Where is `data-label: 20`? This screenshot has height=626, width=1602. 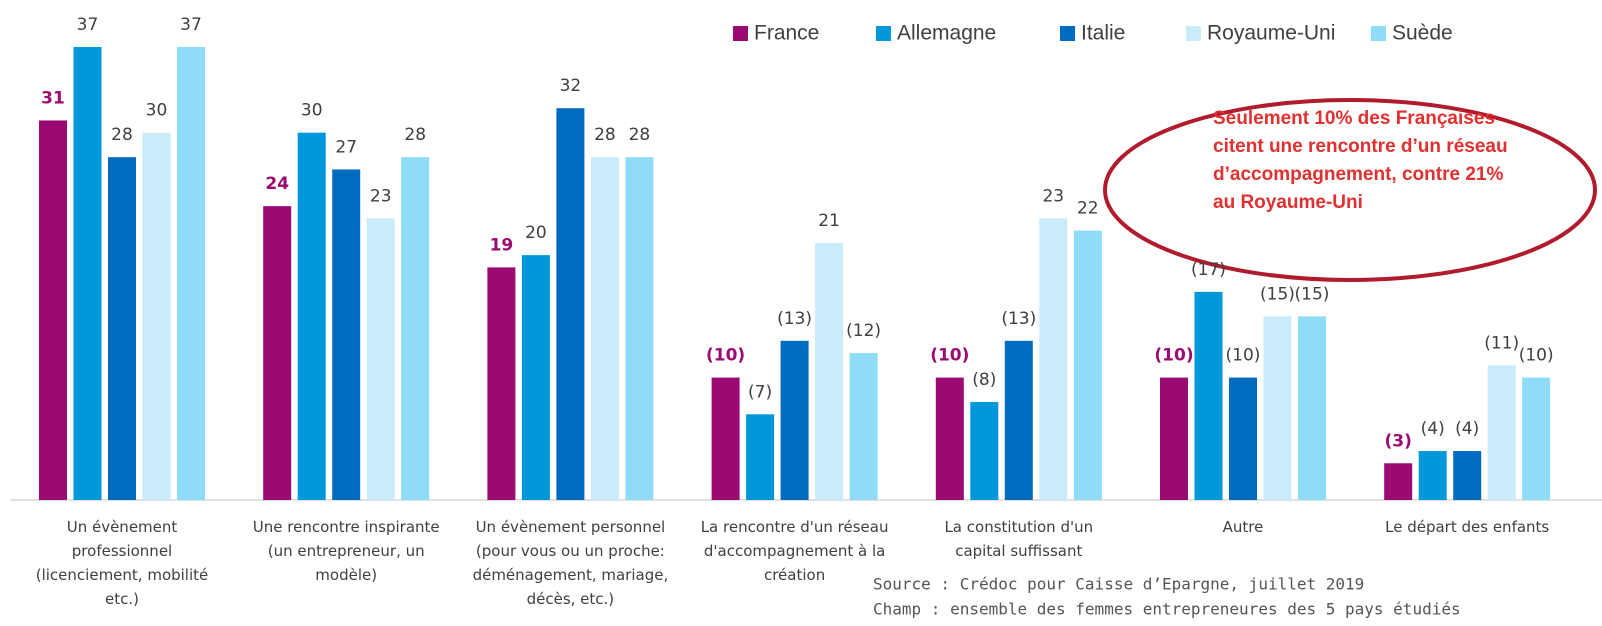
data-label: 20 is located at coordinates (536, 233).